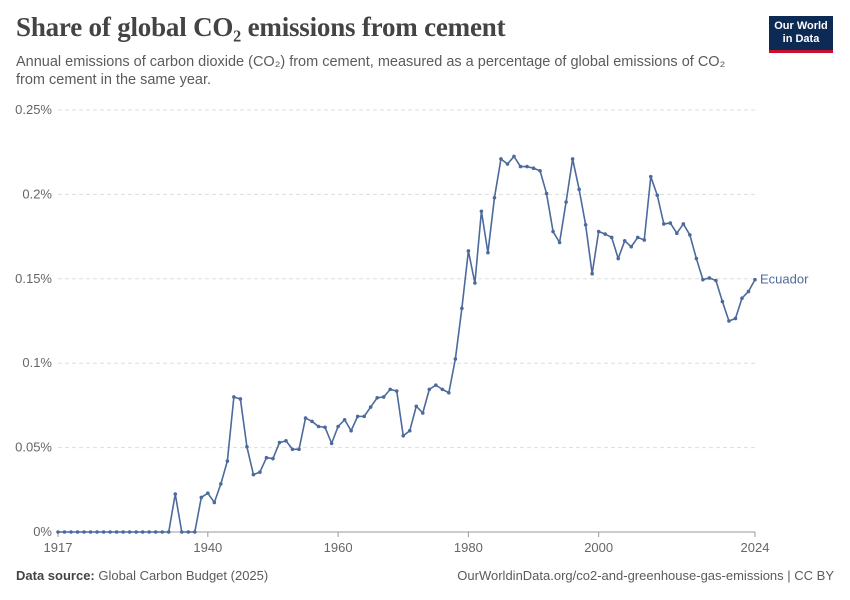 The image size is (850, 600). I want to click on owid-logo: Our World in Data, so click(801, 34).